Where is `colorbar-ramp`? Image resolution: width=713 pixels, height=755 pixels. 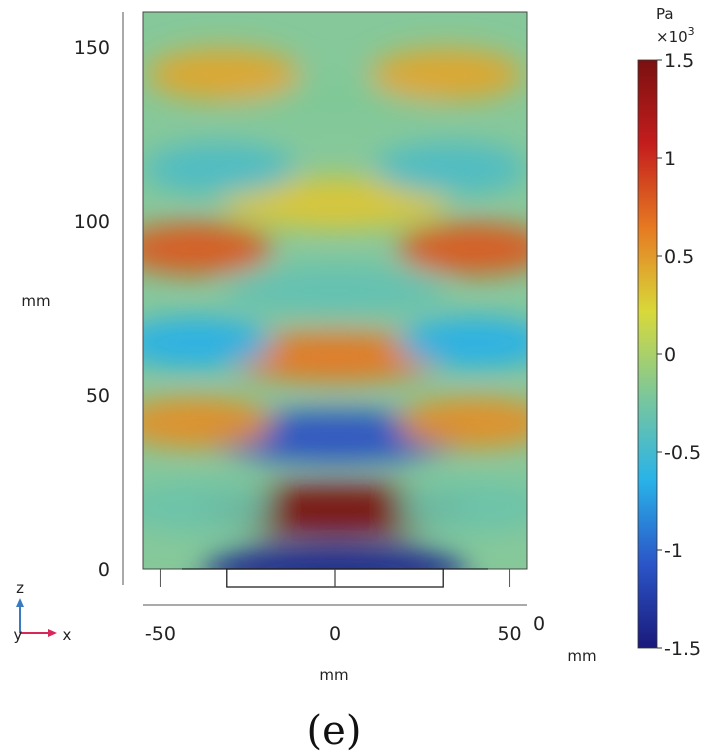
colorbar-ramp is located at coordinates (647, 354).